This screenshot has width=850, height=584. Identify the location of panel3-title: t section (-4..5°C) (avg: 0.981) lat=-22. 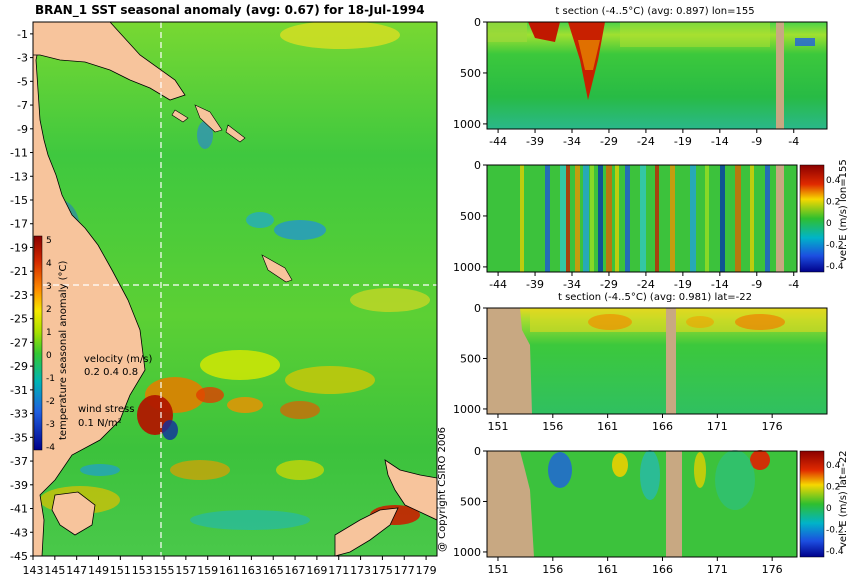
(655, 297).